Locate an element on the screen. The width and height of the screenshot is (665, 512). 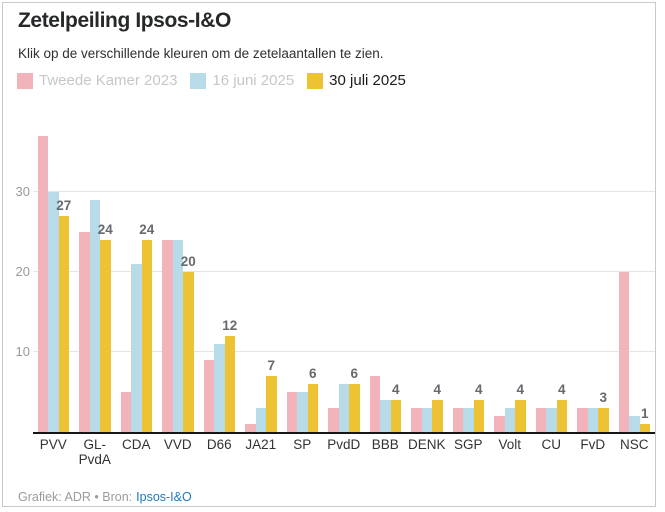
category-label: GL- PvdA is located at coordinates (94, 452).